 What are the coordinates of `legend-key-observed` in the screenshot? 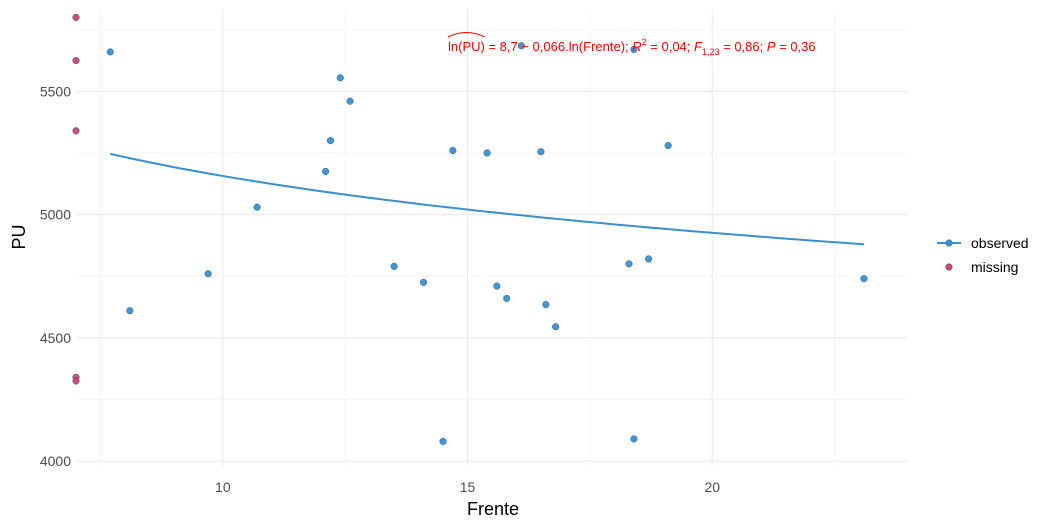 It's located at (949, 243).